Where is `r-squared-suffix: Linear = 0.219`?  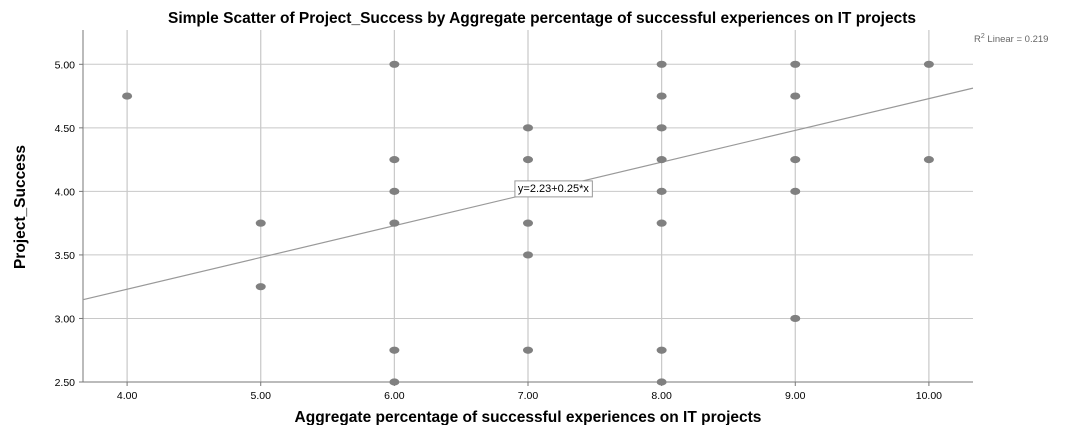
r-squared-suffix: Linear = 0.219 is located at coordinates (1017, 39).